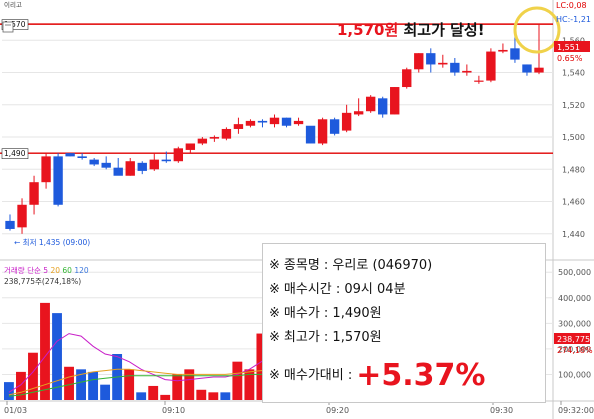 This screenshot has height=419, width=594. I want to click on volume-tick-label: 100,000, so click(574, 374).